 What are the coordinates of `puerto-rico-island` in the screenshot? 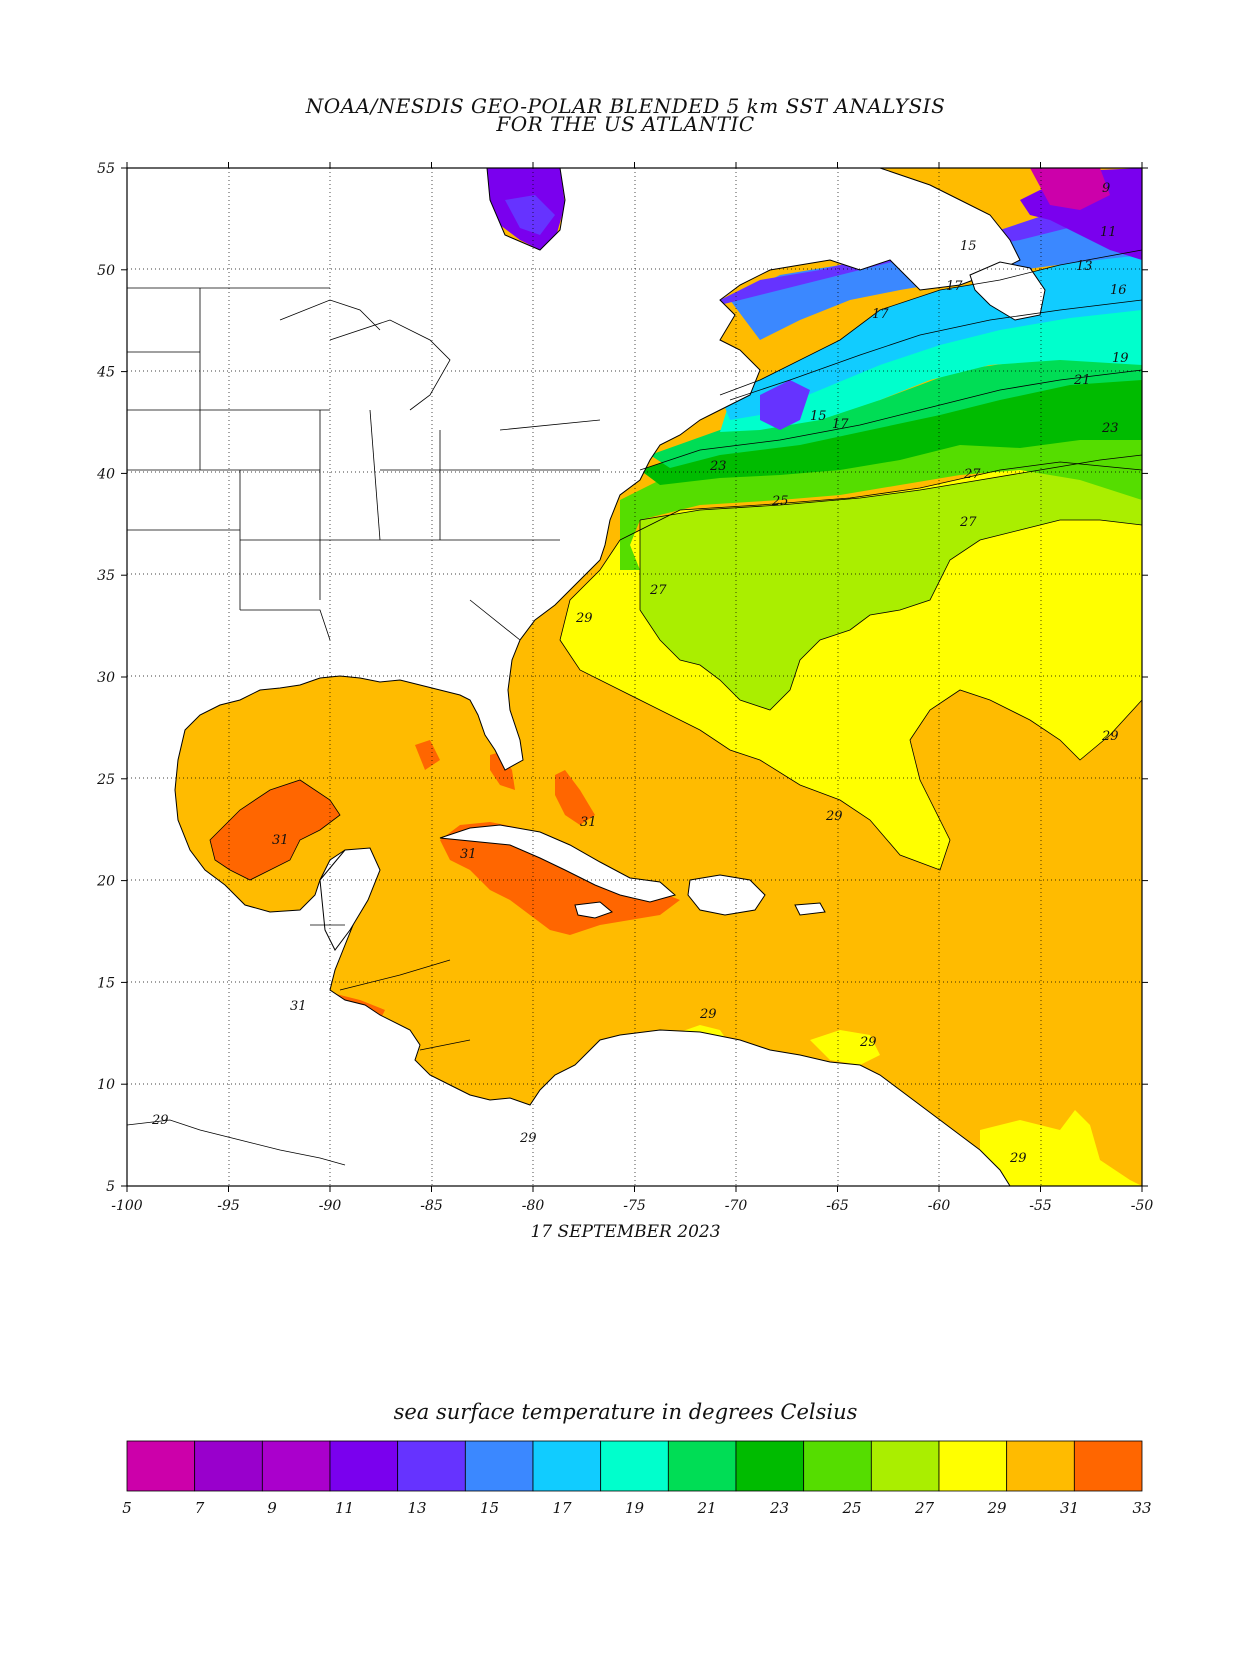 It's located at (810, 909).